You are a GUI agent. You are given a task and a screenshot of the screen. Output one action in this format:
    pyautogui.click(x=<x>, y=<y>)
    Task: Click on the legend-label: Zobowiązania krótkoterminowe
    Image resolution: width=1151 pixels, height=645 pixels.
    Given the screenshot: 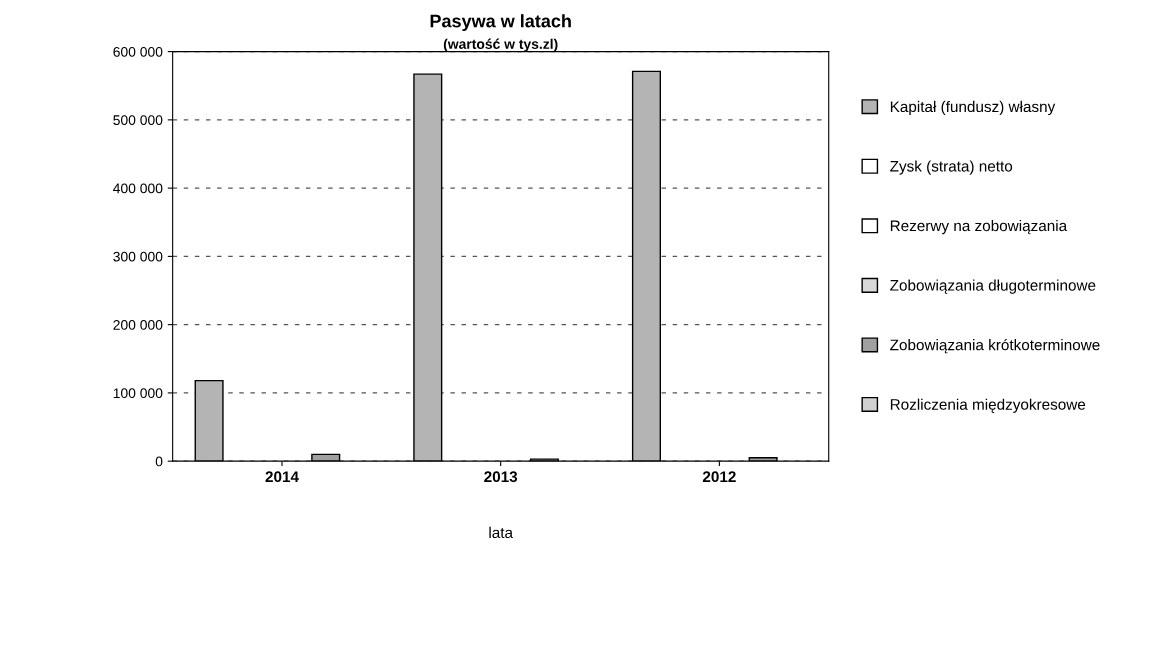 What is the action you would take?
    pyautogui.click(x=995, y=346)
    